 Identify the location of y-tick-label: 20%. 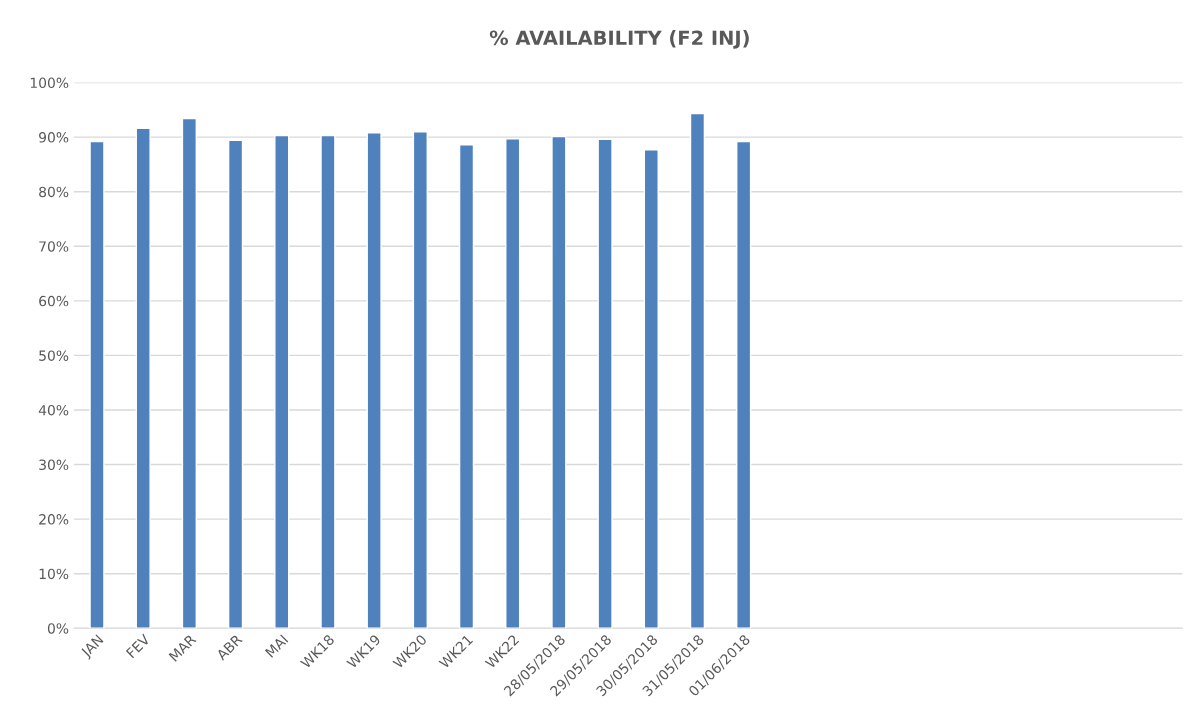
(54, 519).